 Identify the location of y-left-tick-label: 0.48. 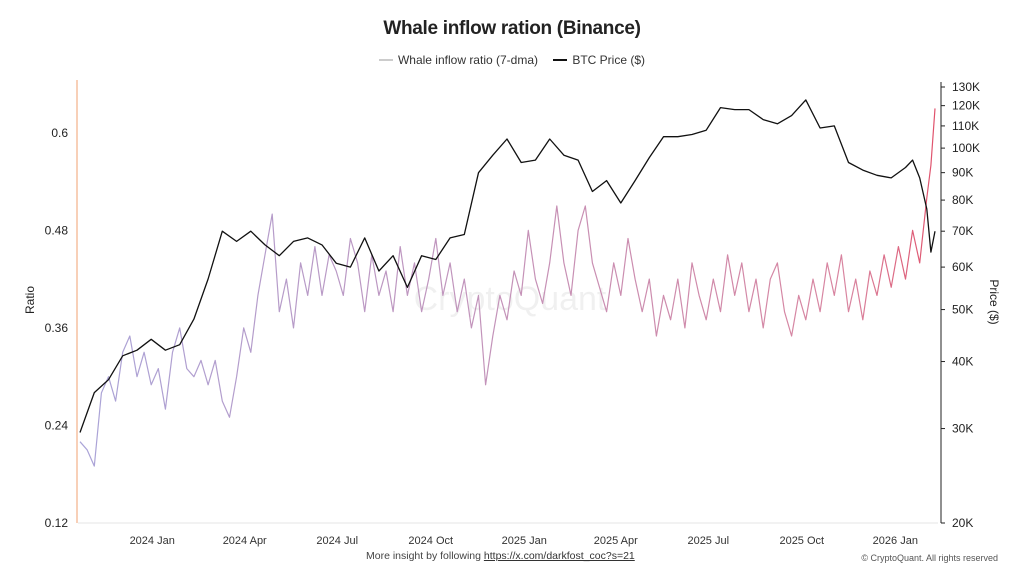
(57, 230).